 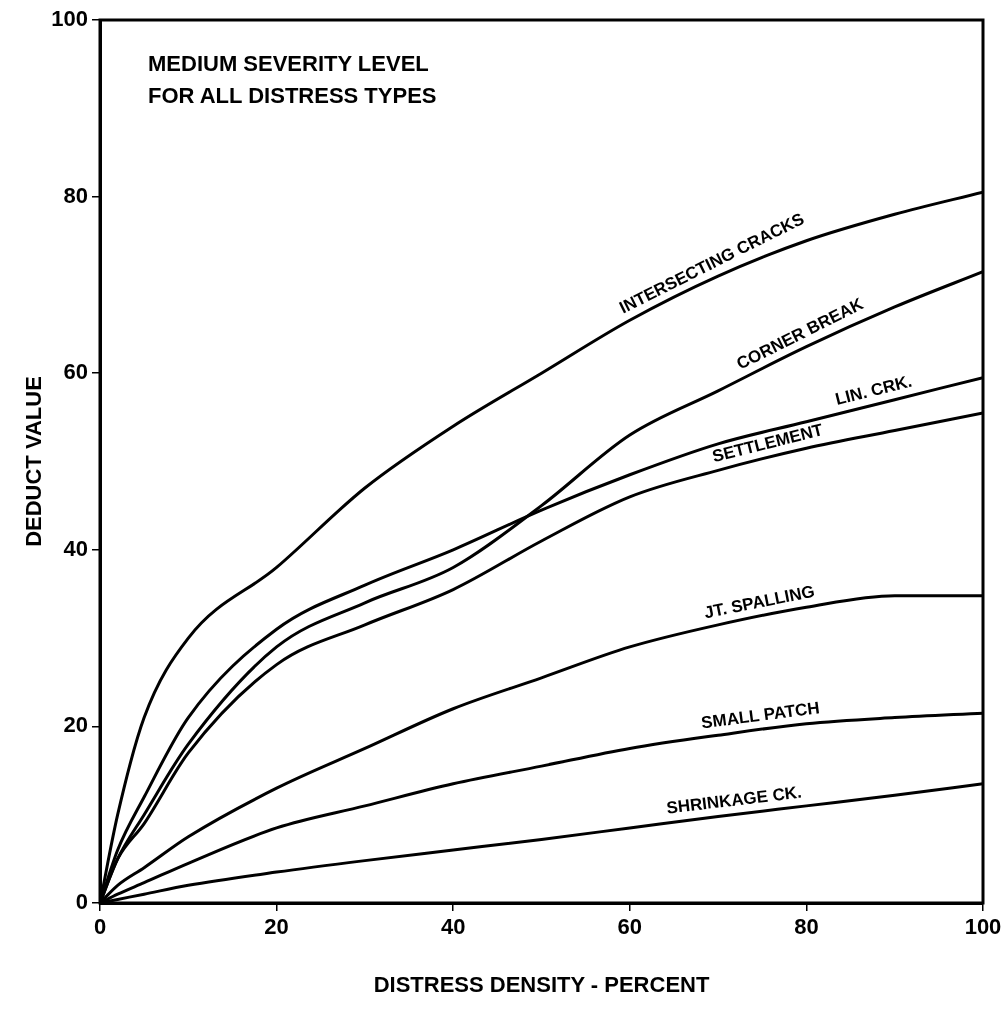 What do you see at coordinates (630, 927) in the screenshot?
I see `x-tick-label: 60` at bounding box center [630, 927].